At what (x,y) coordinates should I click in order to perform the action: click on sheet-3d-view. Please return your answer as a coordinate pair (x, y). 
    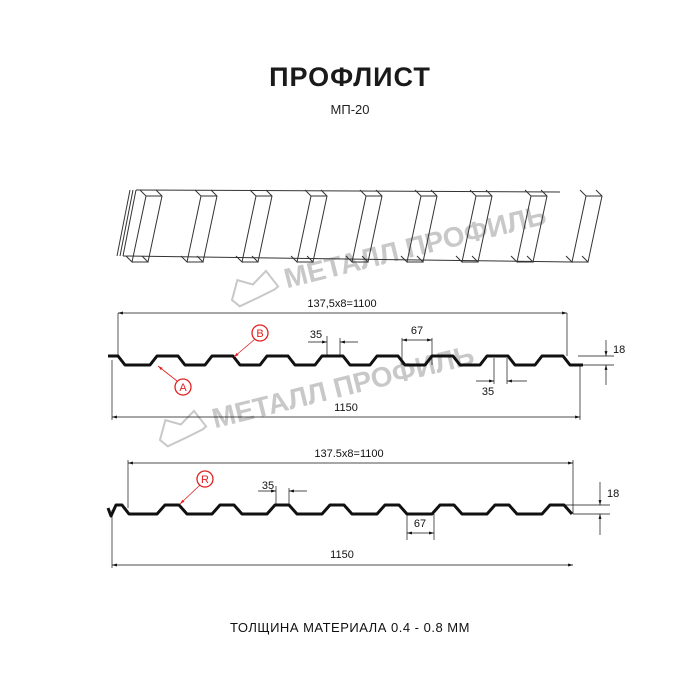
    Looking at the image, I should click on (359, 226).